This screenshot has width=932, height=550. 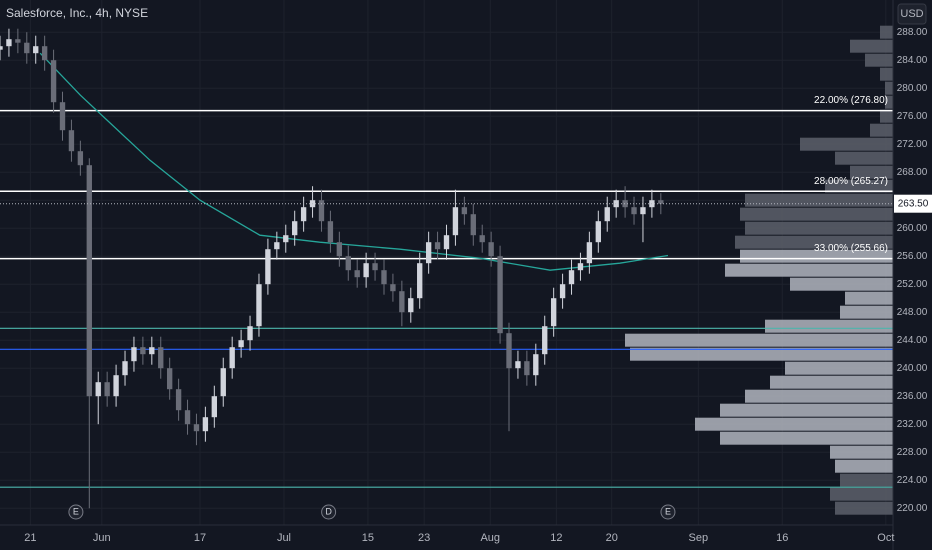 I want to click on chart-title: Salesforce, Inc., 4h, NYSE, so click(x=77, y=13).